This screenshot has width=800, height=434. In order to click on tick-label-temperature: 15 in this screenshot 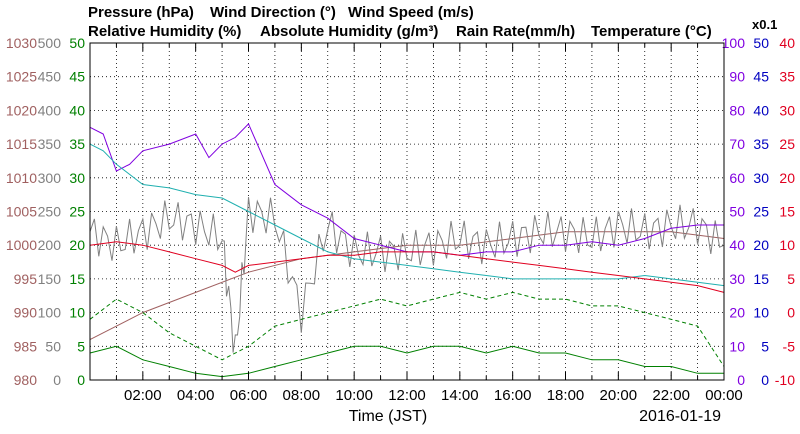, I will do `click(787, 212)`.